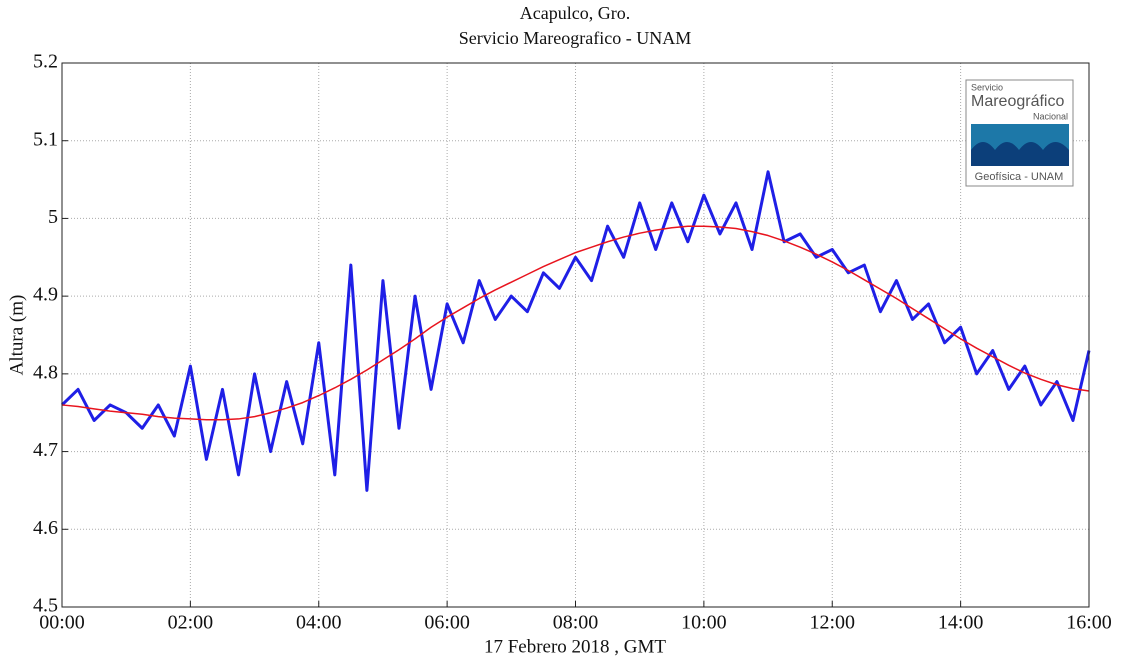 The height and width of the screenshot is (662, 1123). Describe the element at coordinates (1019, 177) in the screenshot. I see `logo-text: Geofísica - UNAM` at that location.